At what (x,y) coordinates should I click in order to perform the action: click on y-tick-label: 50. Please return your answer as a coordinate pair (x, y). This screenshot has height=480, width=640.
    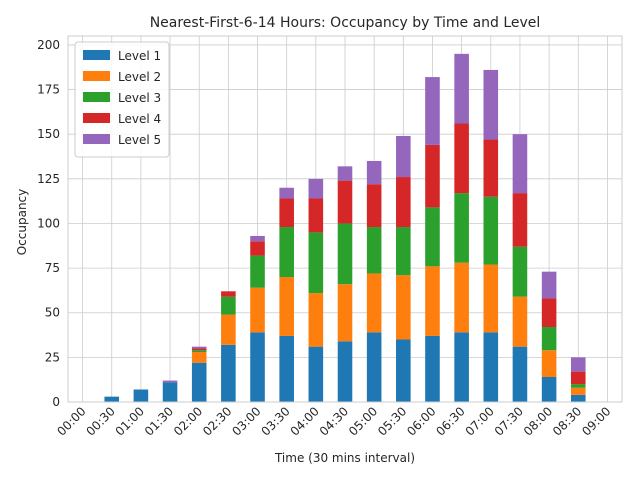
    Looking at the image, I should click on (52, 313).